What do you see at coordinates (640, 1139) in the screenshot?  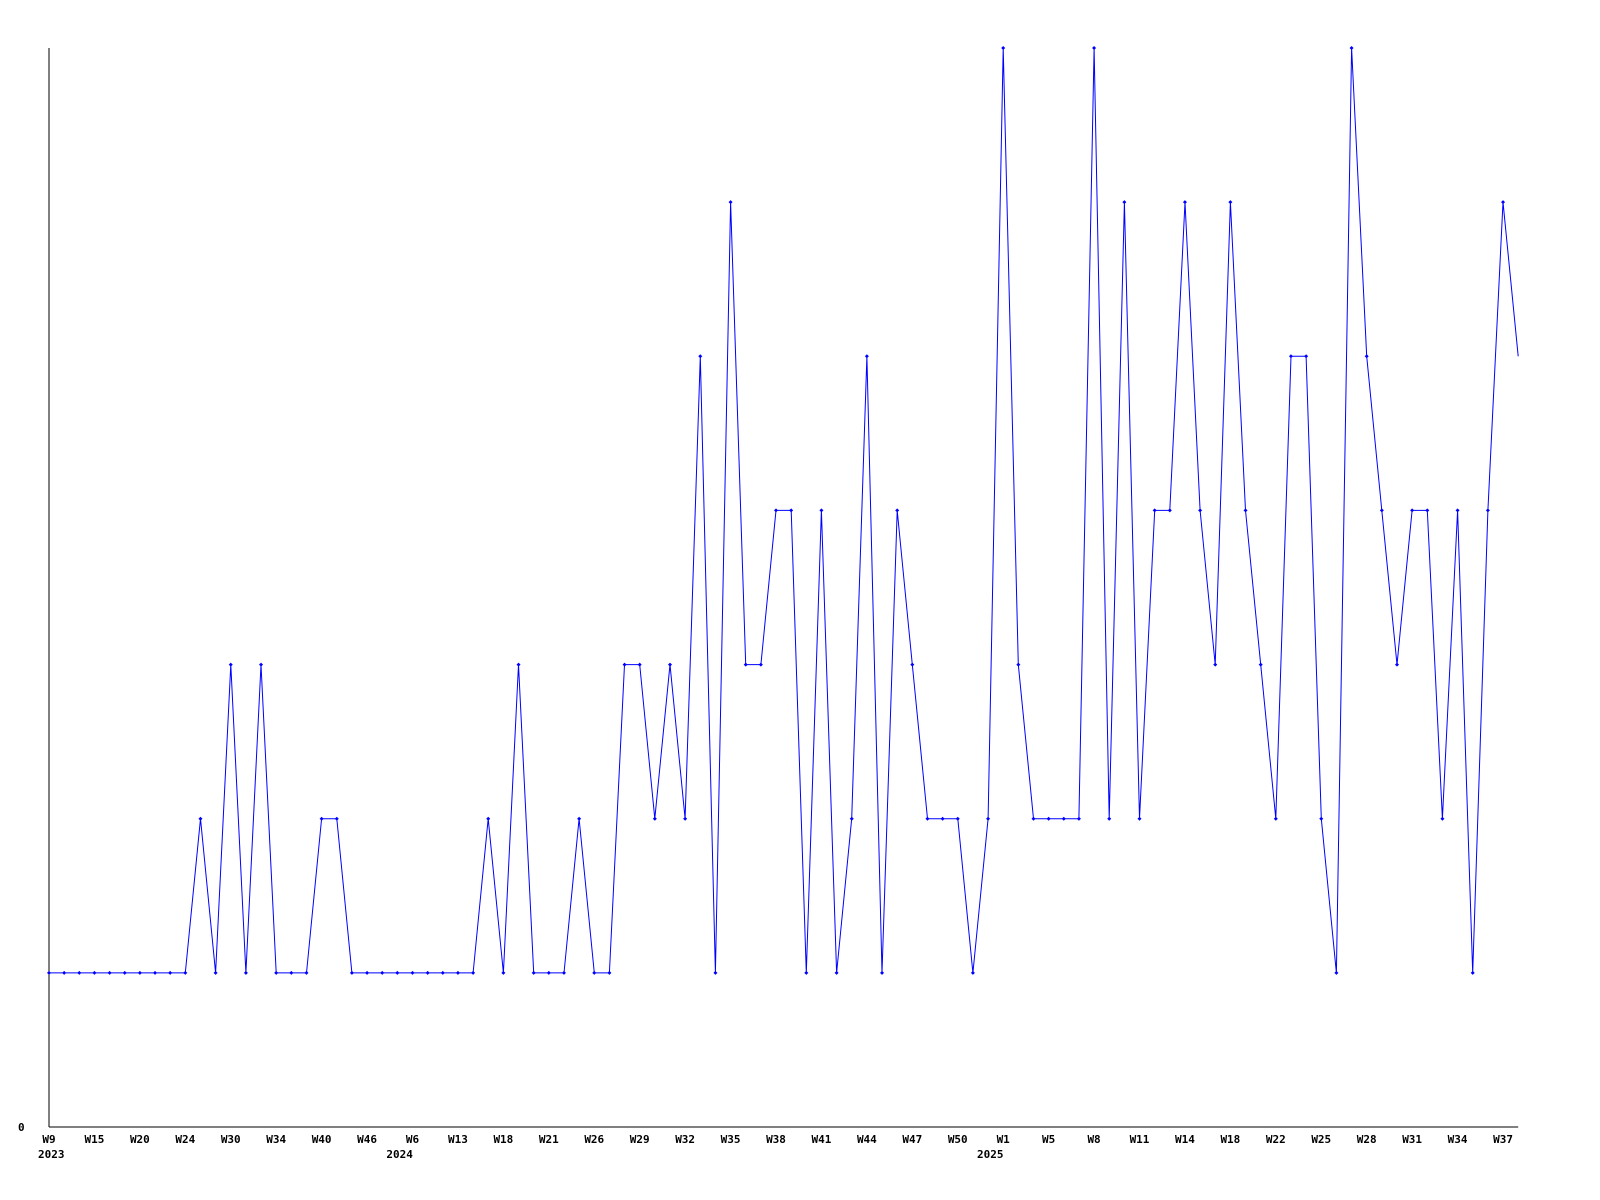 I see `x-tick-label: W29` at bounding box center [640, 1139].